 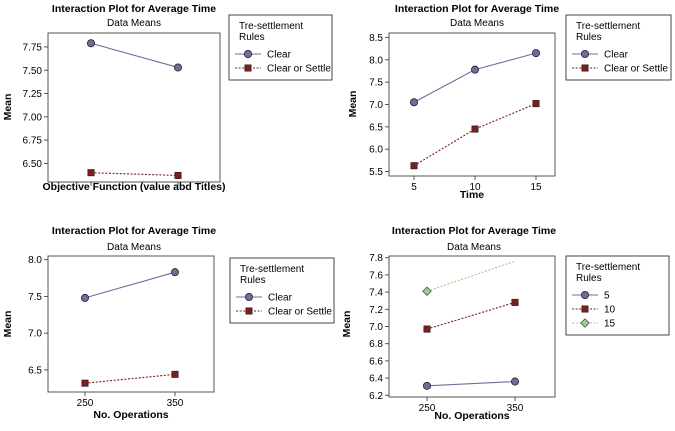 I want to click on y-tick-label: 7.50, so click(x=33, y=71).